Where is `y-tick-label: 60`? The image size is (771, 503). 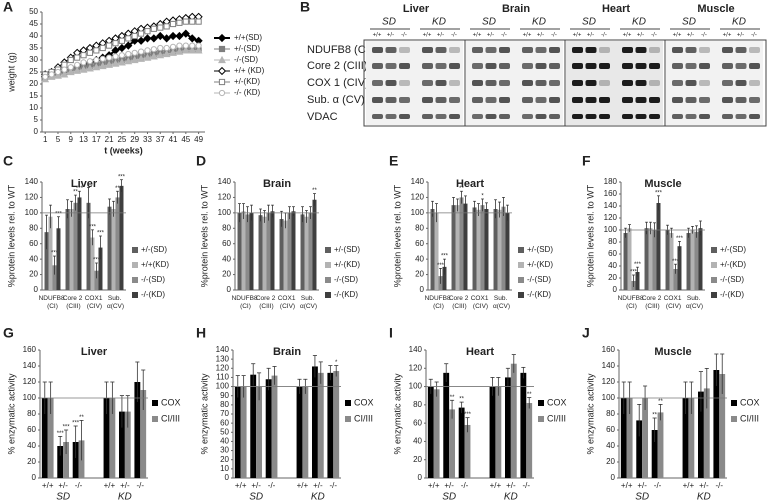
y-tick-label: 60 is located at coordinates (610, 429).